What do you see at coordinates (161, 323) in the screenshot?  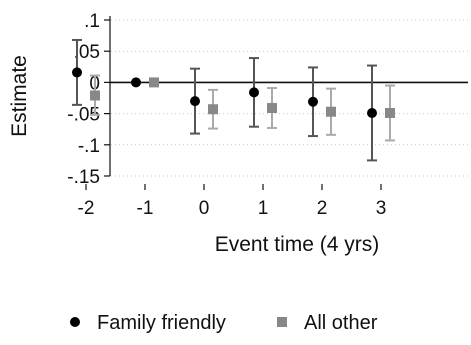 I see `legend-label: Family friendly` at bounding box center [161, 323].